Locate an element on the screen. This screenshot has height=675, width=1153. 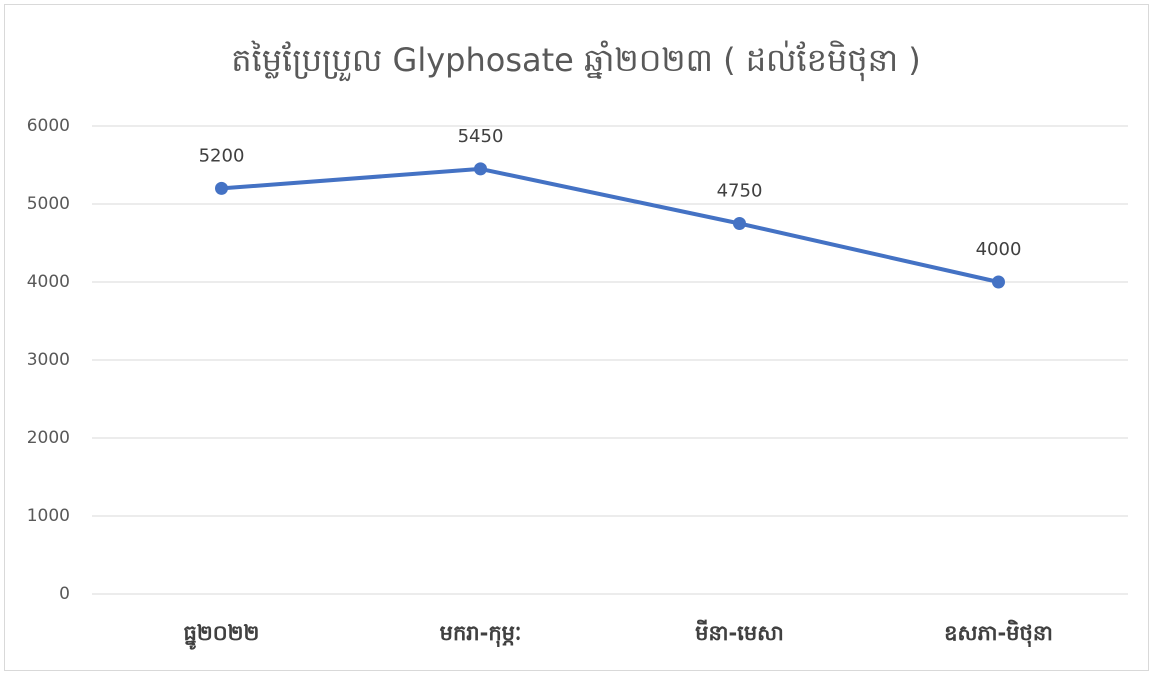
y-tick-label: 3000 is located at coordinates (48, 360).